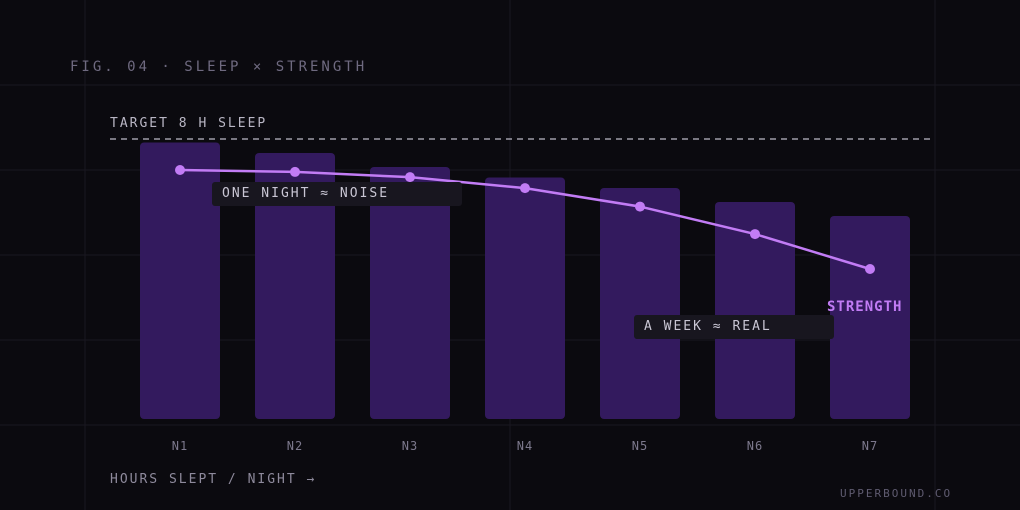 Image resolution: width=1020 pixels, height=510 pixels. I want to click on strength-point-n7, so click(870, 269).